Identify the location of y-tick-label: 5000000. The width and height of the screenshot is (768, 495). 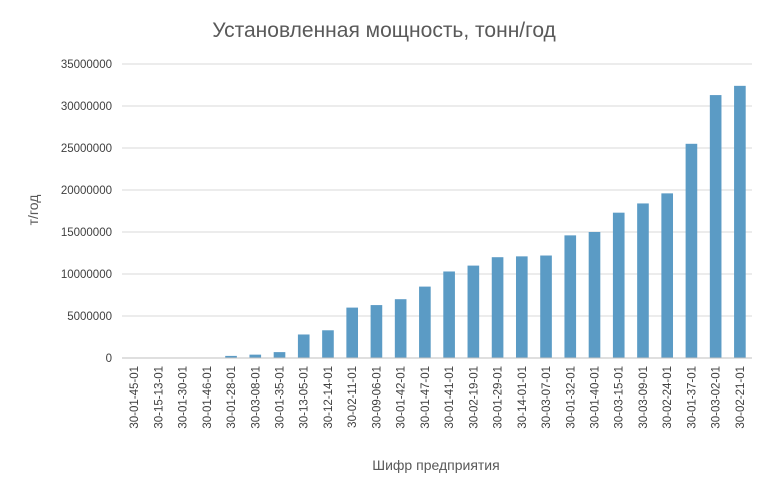
(89, 317).